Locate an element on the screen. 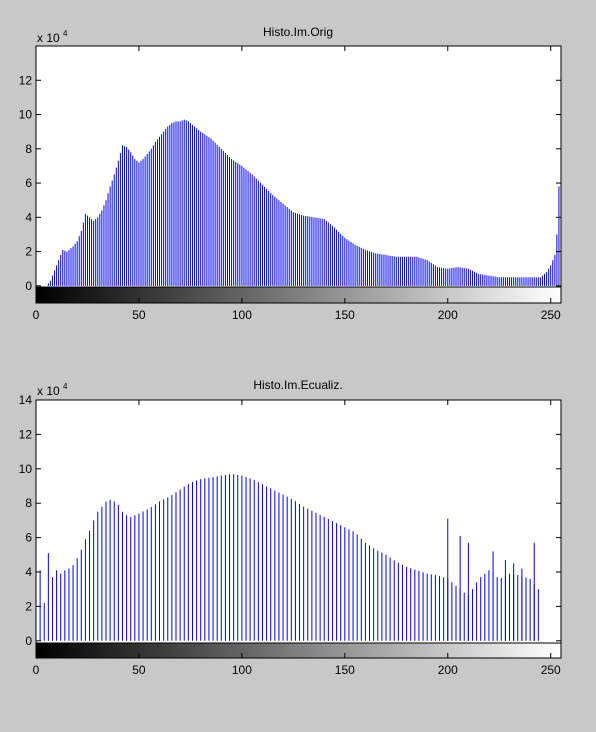 The image size is (596, 732). plot-title: Histo.Im.Orig is located at coordinates (298, 32).